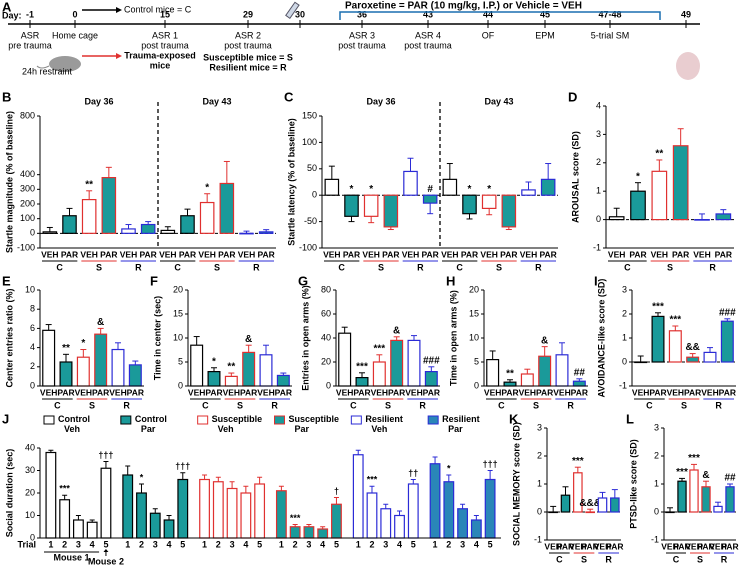 The height and width of the screenshot is (567, 740). Describe the element at coordinates (326, 337) in the screenshot. I see `y-tick-label: 40` at that location.